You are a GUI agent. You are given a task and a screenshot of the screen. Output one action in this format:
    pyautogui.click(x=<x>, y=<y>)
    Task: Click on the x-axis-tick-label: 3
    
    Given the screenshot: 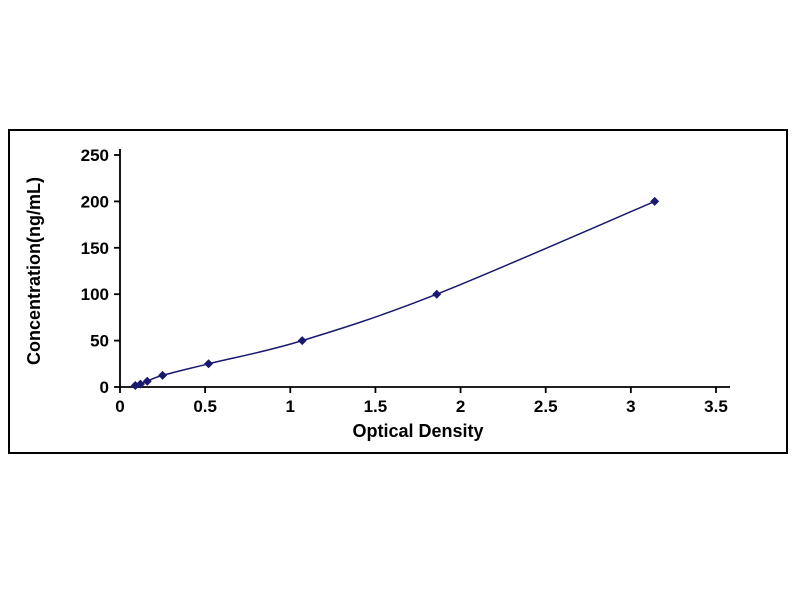 What is the action you would take?
    pyautogui.click(x=630, y=406)
    